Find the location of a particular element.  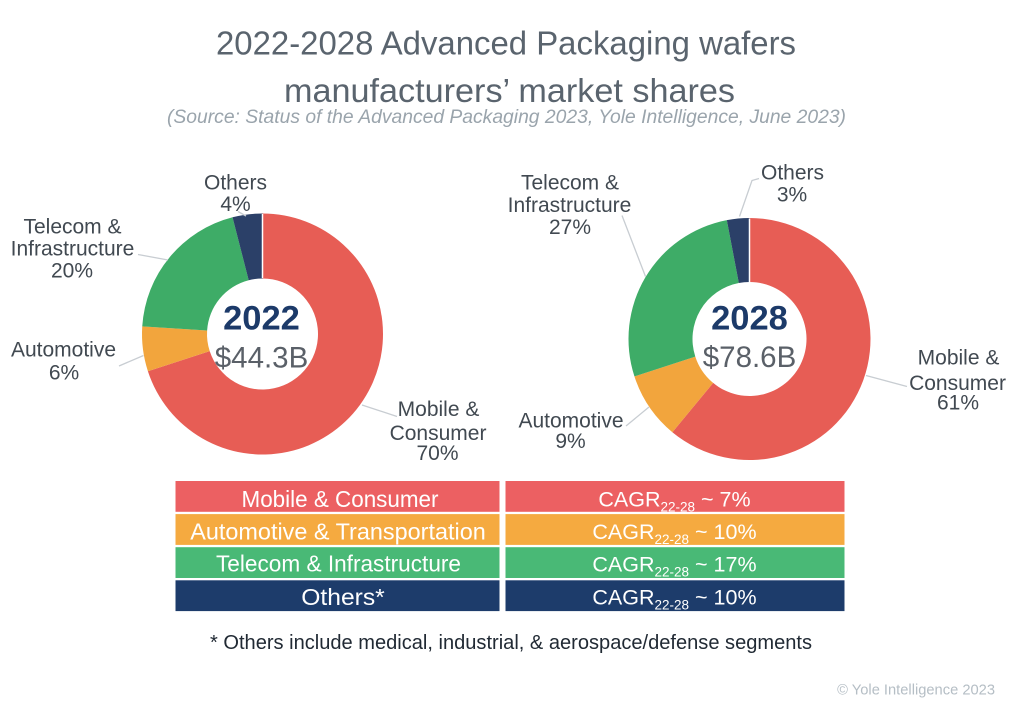

svg-text: $78.6B is located at coordinates (750, 357).